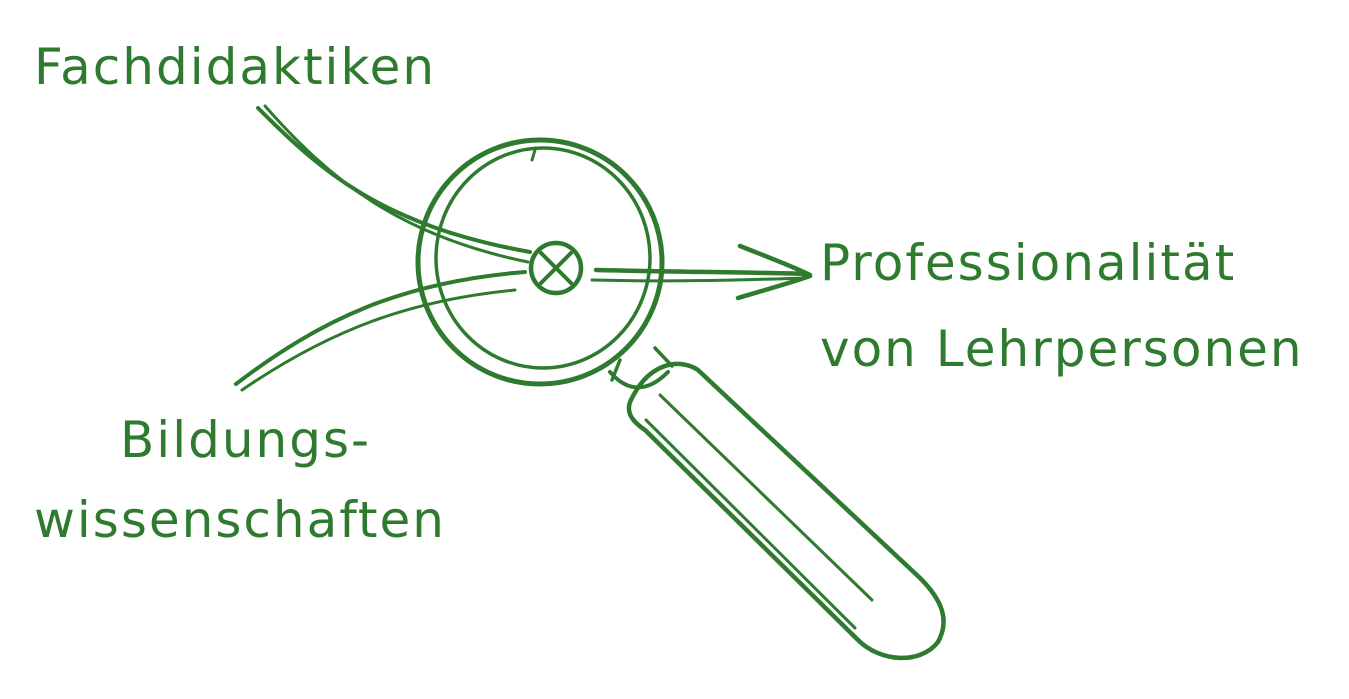 The width and height of the screenshot is (1349, 699). I want to click on connector-fachdidaktiken, so click(394, 184).